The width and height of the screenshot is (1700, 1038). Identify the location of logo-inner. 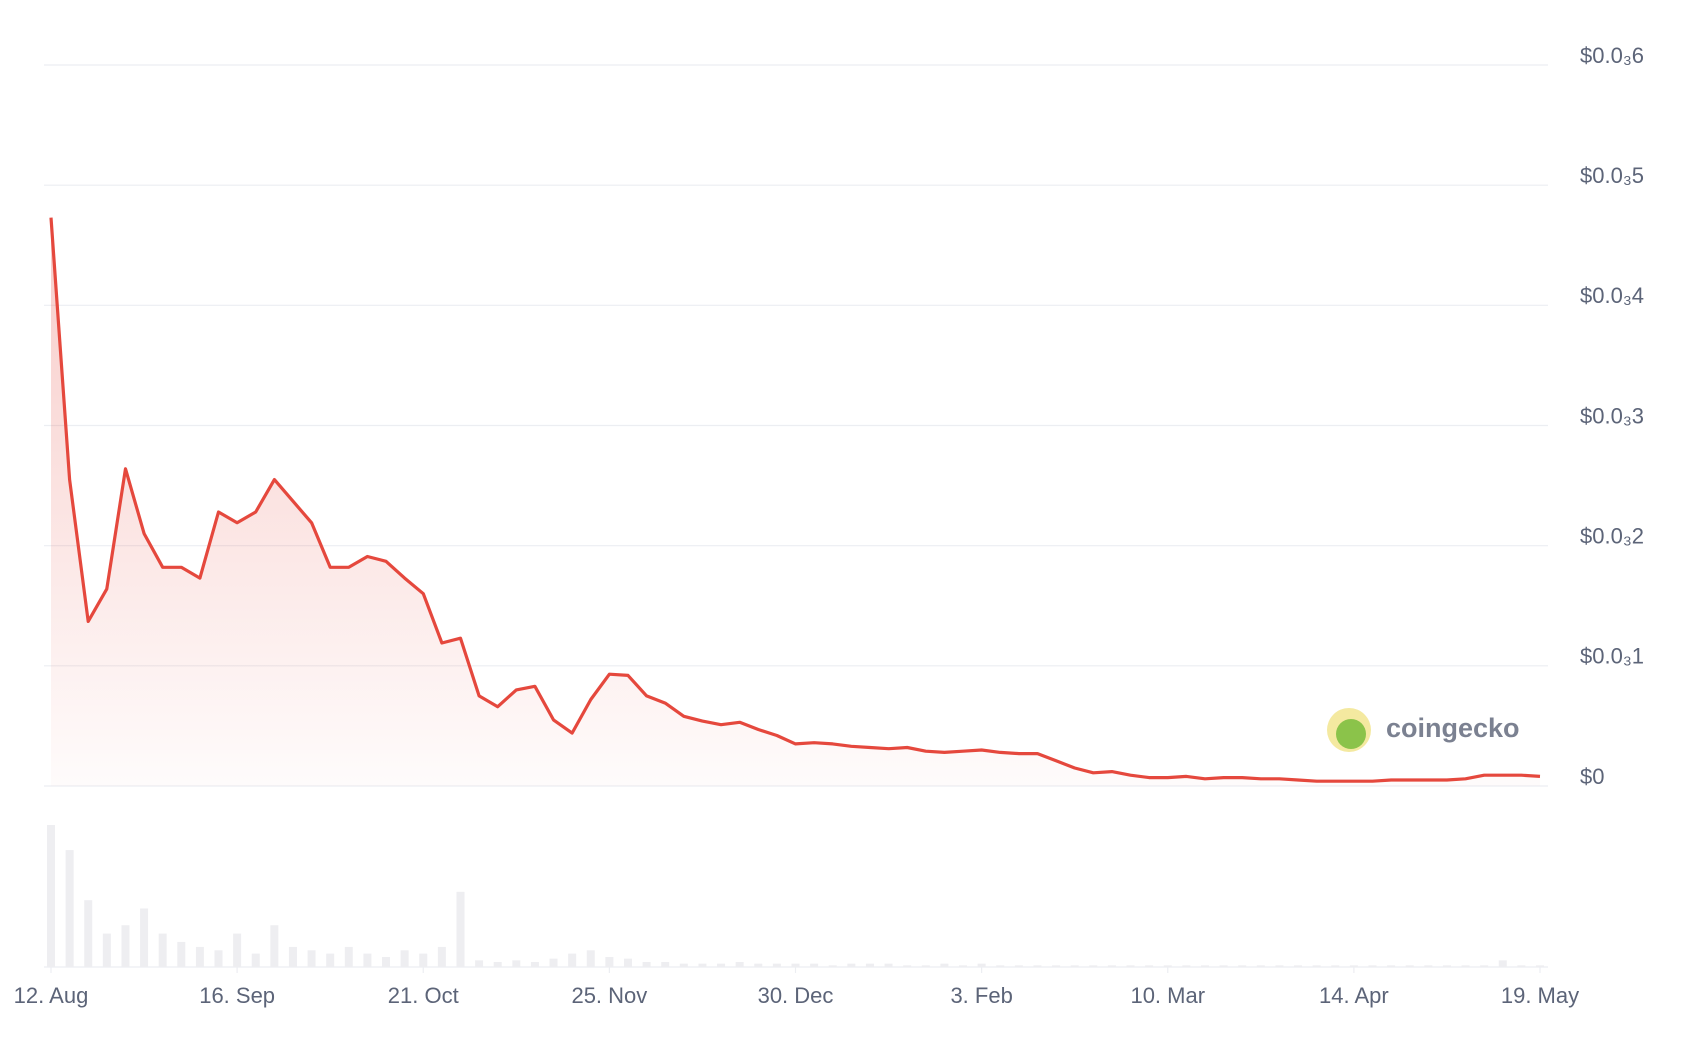
(1351, 734).